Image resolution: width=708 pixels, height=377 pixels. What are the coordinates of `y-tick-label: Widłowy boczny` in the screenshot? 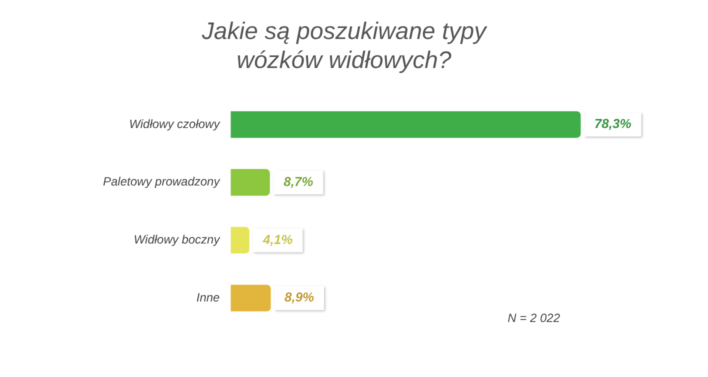 It's located at (177, 239).